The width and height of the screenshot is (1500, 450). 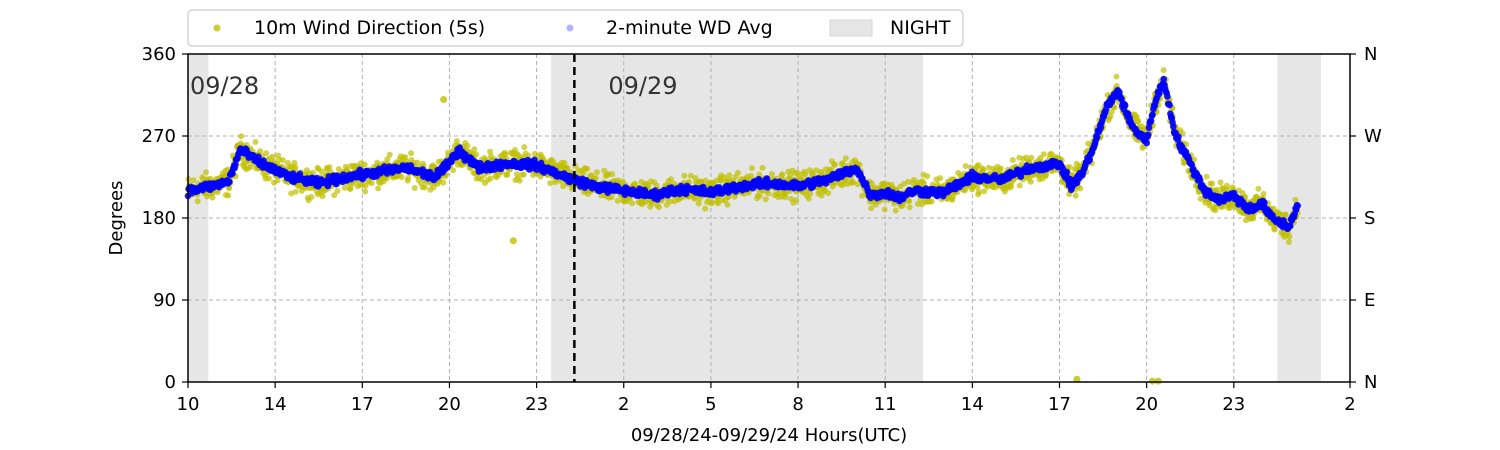 I want to click on date-label: 09/29, so click(x=642, y=86).